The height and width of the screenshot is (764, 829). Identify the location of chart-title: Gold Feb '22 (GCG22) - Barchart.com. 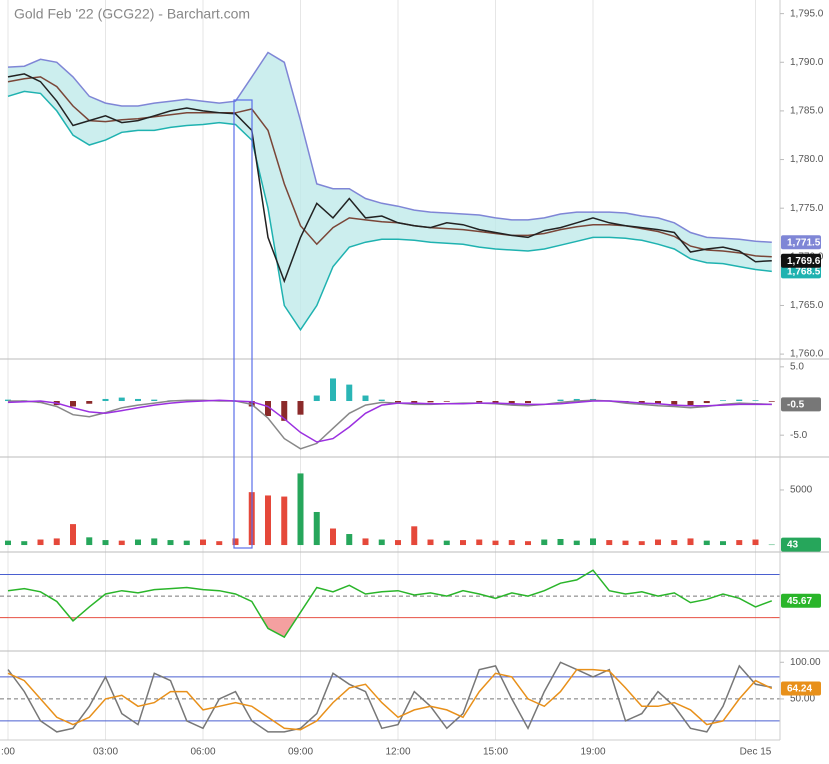
(132, 14).